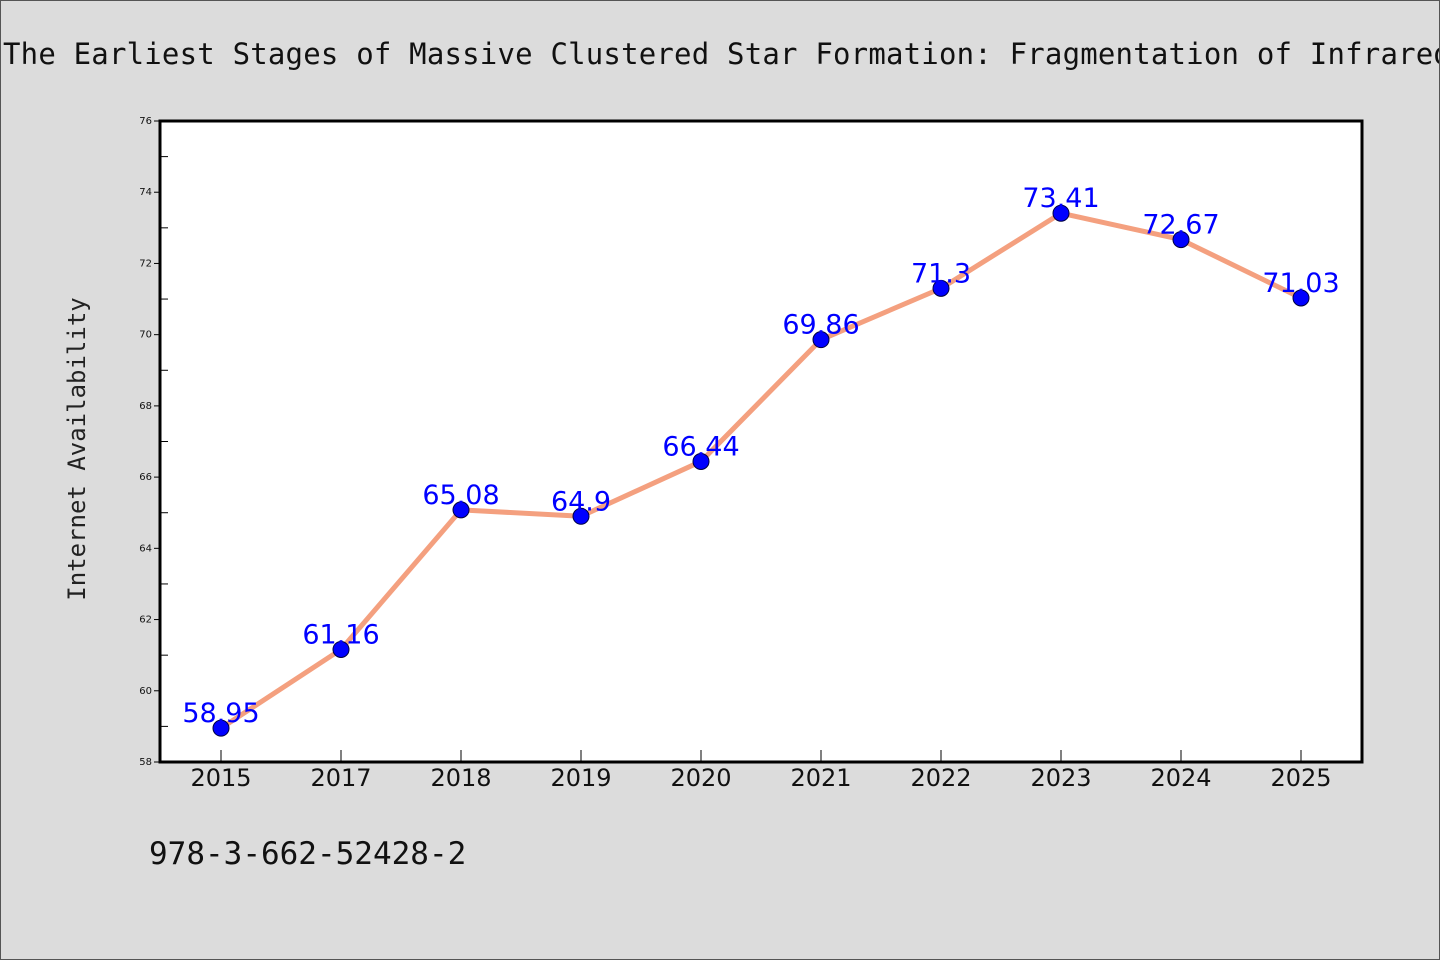  I want to click on x-tick-label: 2015, so click(220, 778).